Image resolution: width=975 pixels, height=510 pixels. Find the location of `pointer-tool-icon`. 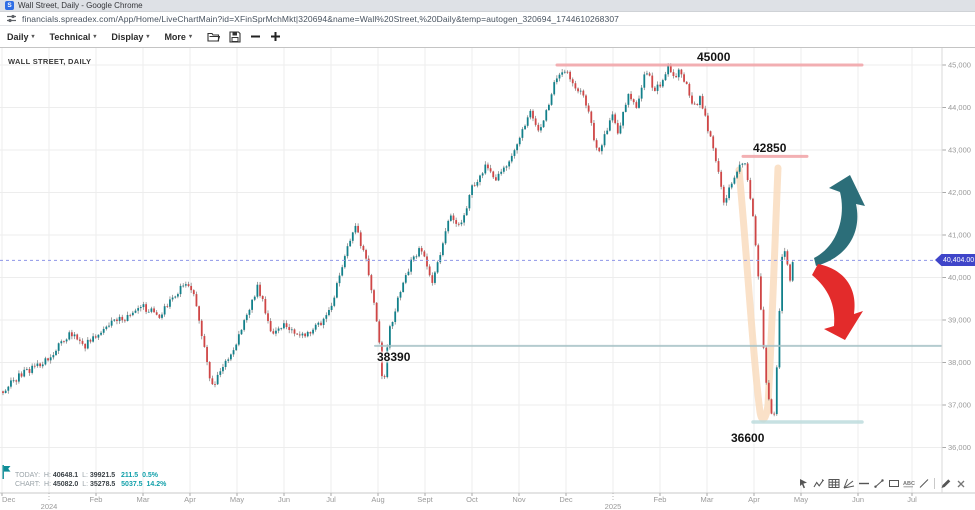

pointer-tool-icon is located at coordinates (803, 483).